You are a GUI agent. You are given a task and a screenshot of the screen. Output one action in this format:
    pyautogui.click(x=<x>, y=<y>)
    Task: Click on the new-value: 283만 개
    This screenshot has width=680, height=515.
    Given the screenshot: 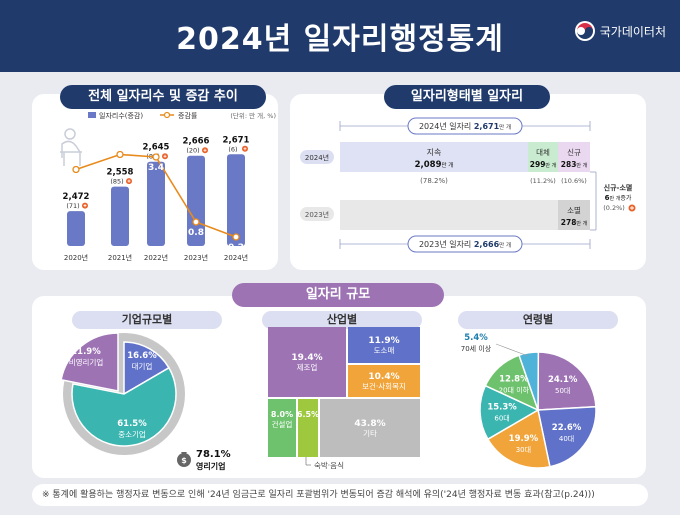 What is the action you would take?
    pyautogui.click(x=574, y=164)
    